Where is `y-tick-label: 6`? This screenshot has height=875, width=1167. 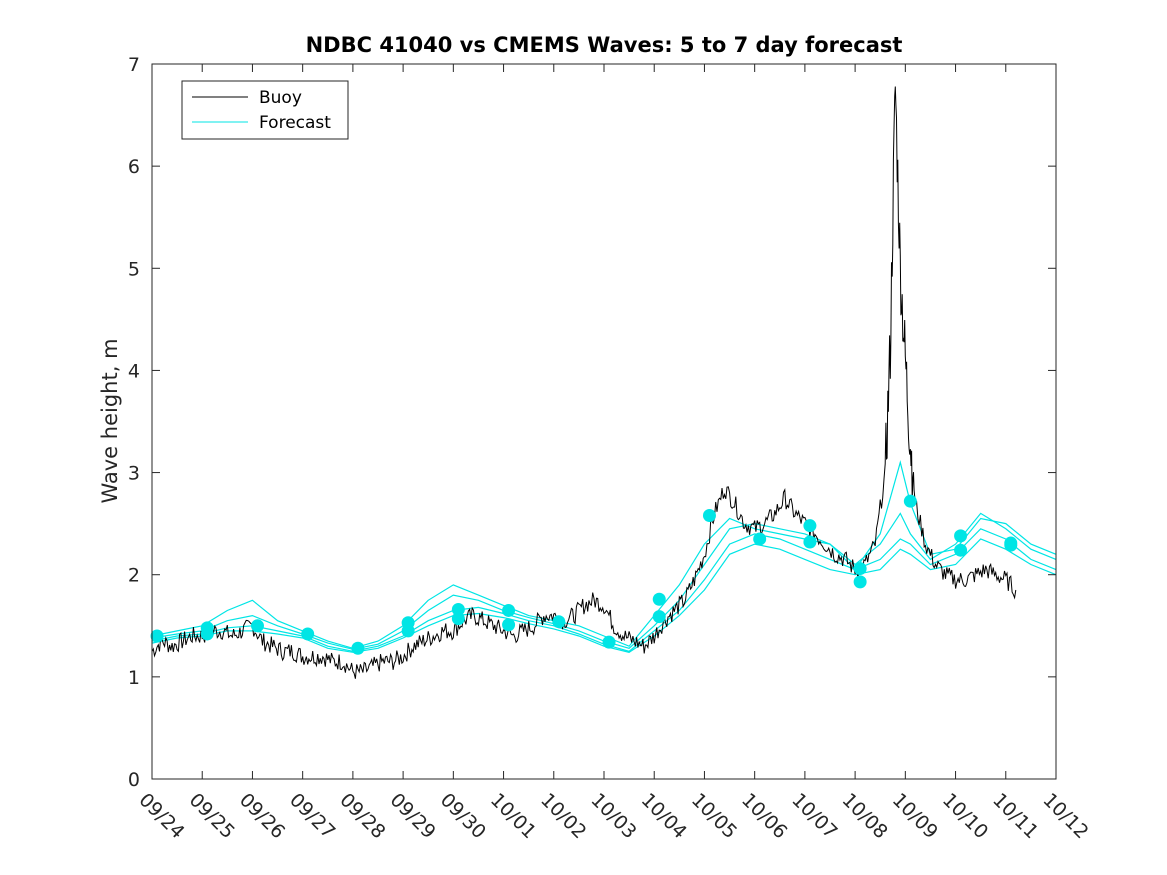
y-tick-label: 6 is located at coordinates (134, 167).